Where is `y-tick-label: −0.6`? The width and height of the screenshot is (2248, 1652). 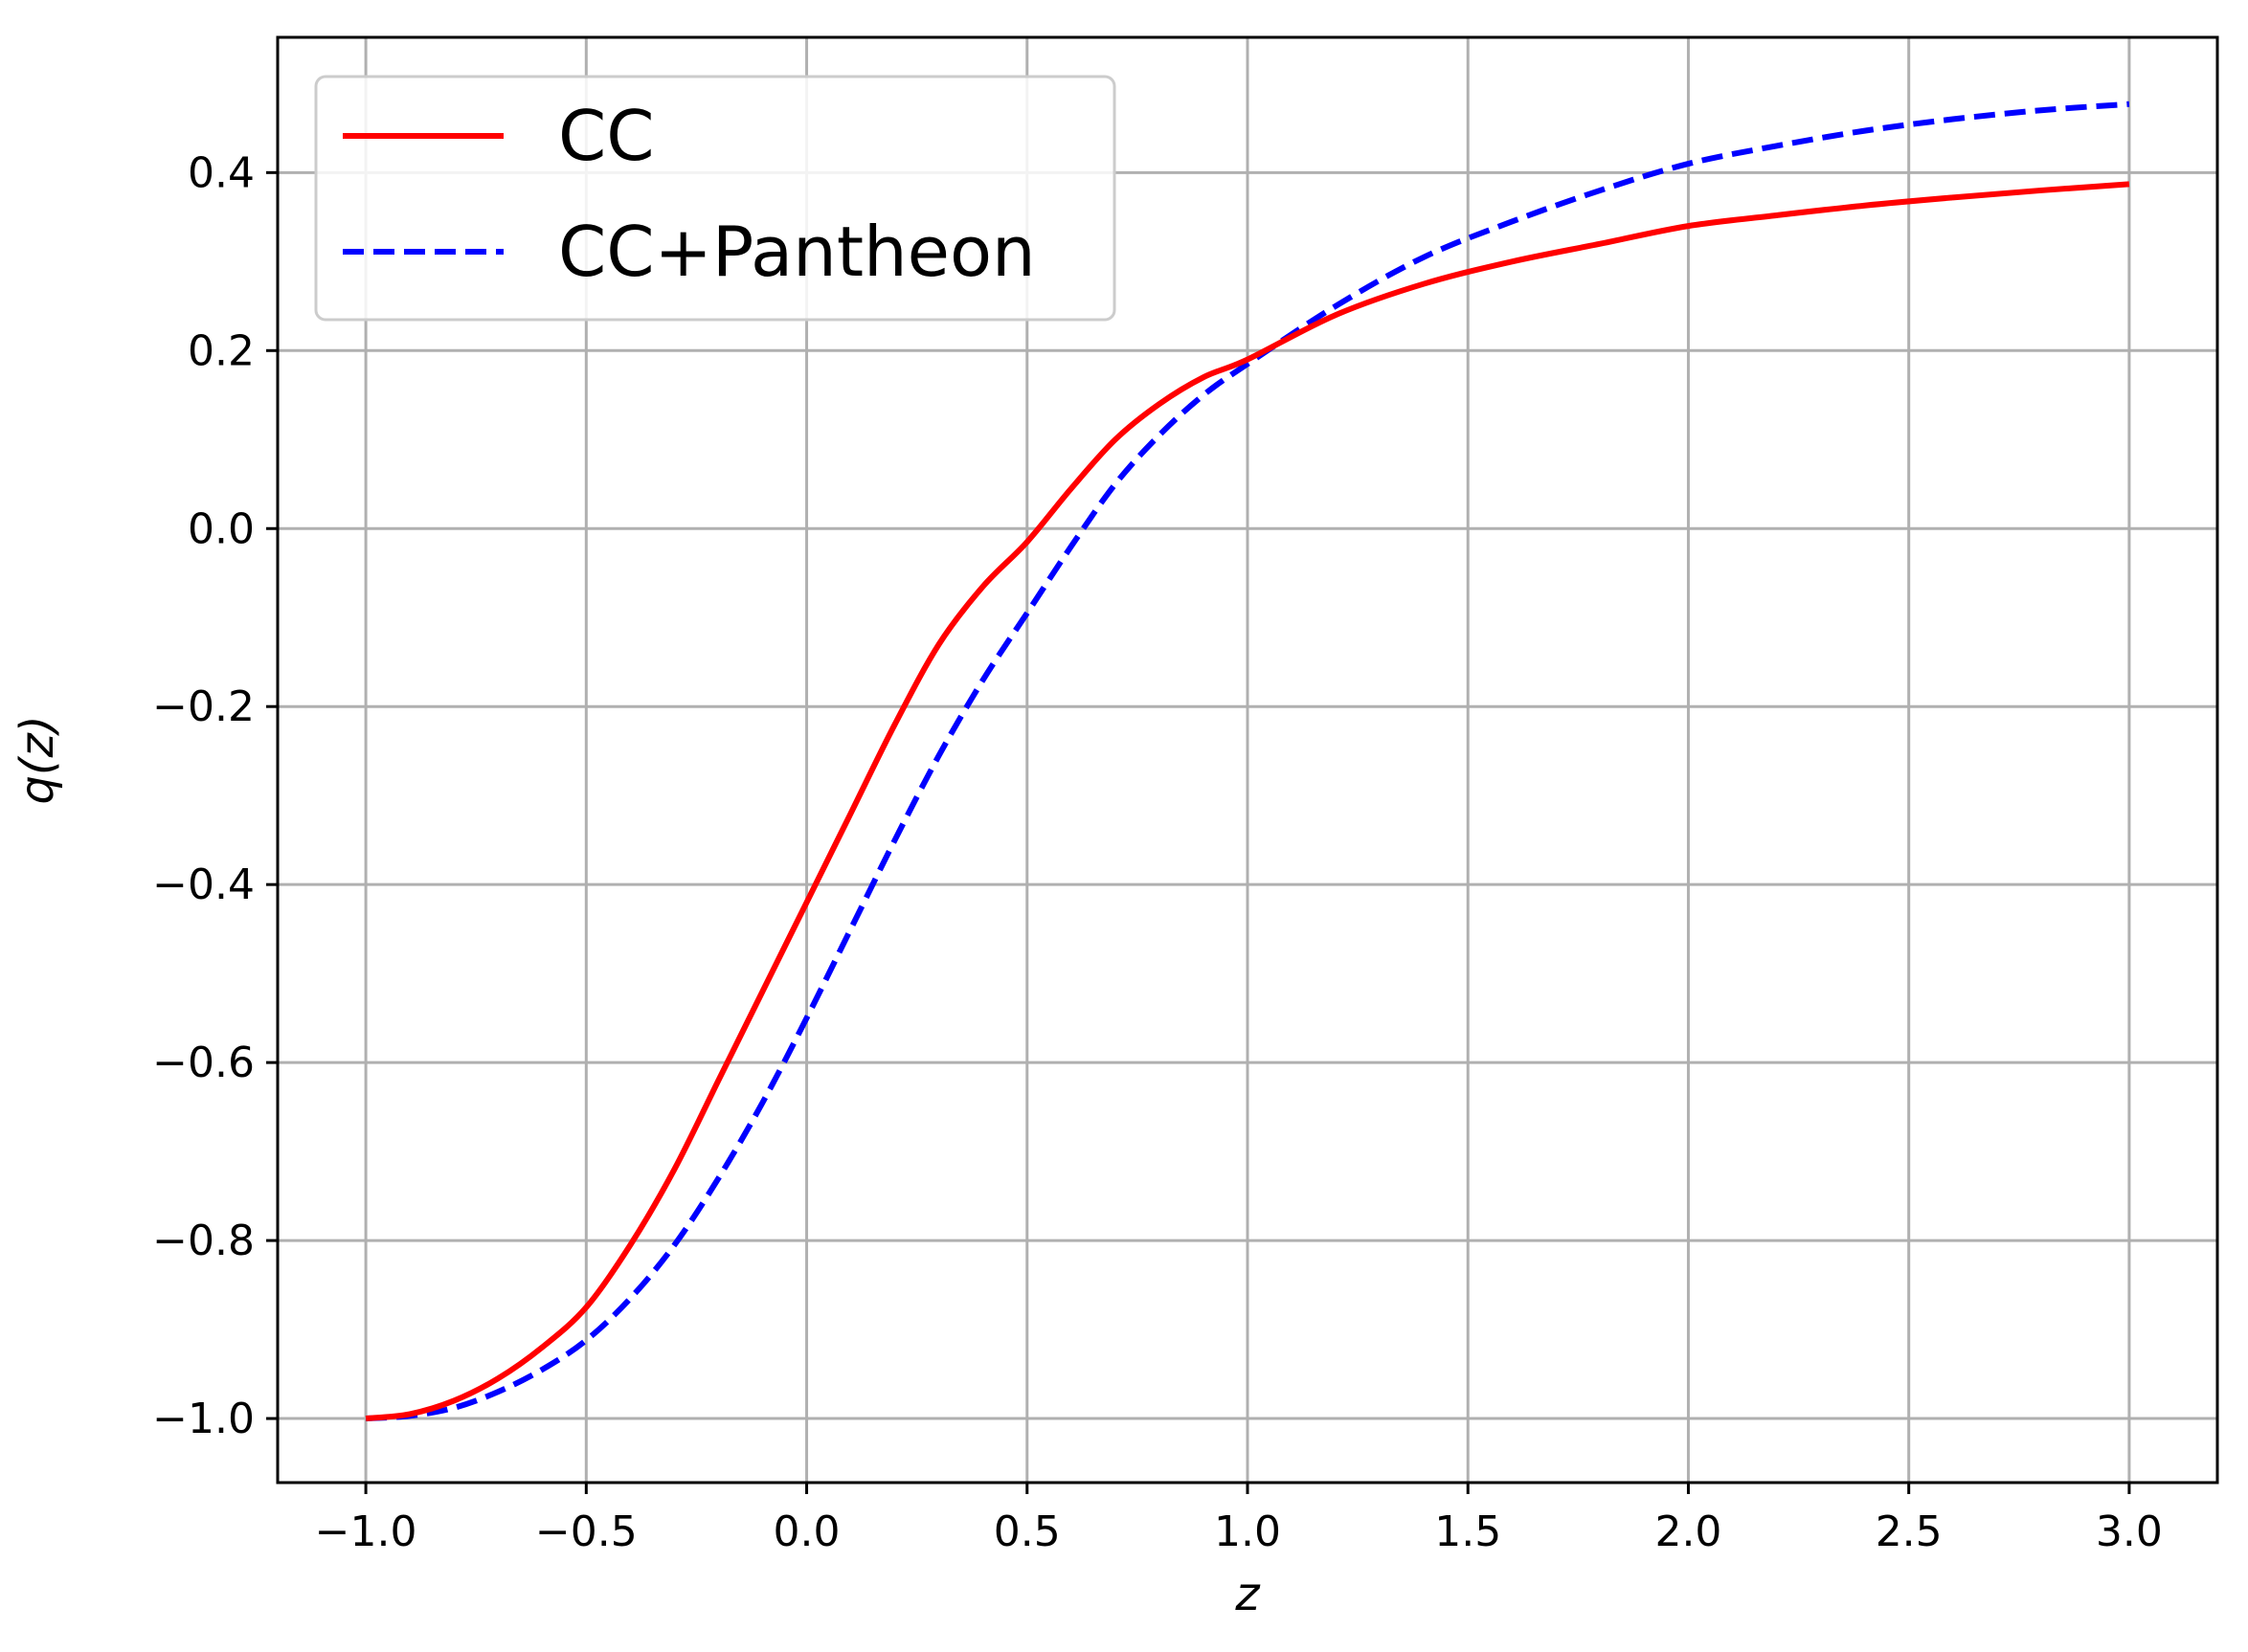
y-tick-label: −0.6 is located at coordinates (203, 1062).